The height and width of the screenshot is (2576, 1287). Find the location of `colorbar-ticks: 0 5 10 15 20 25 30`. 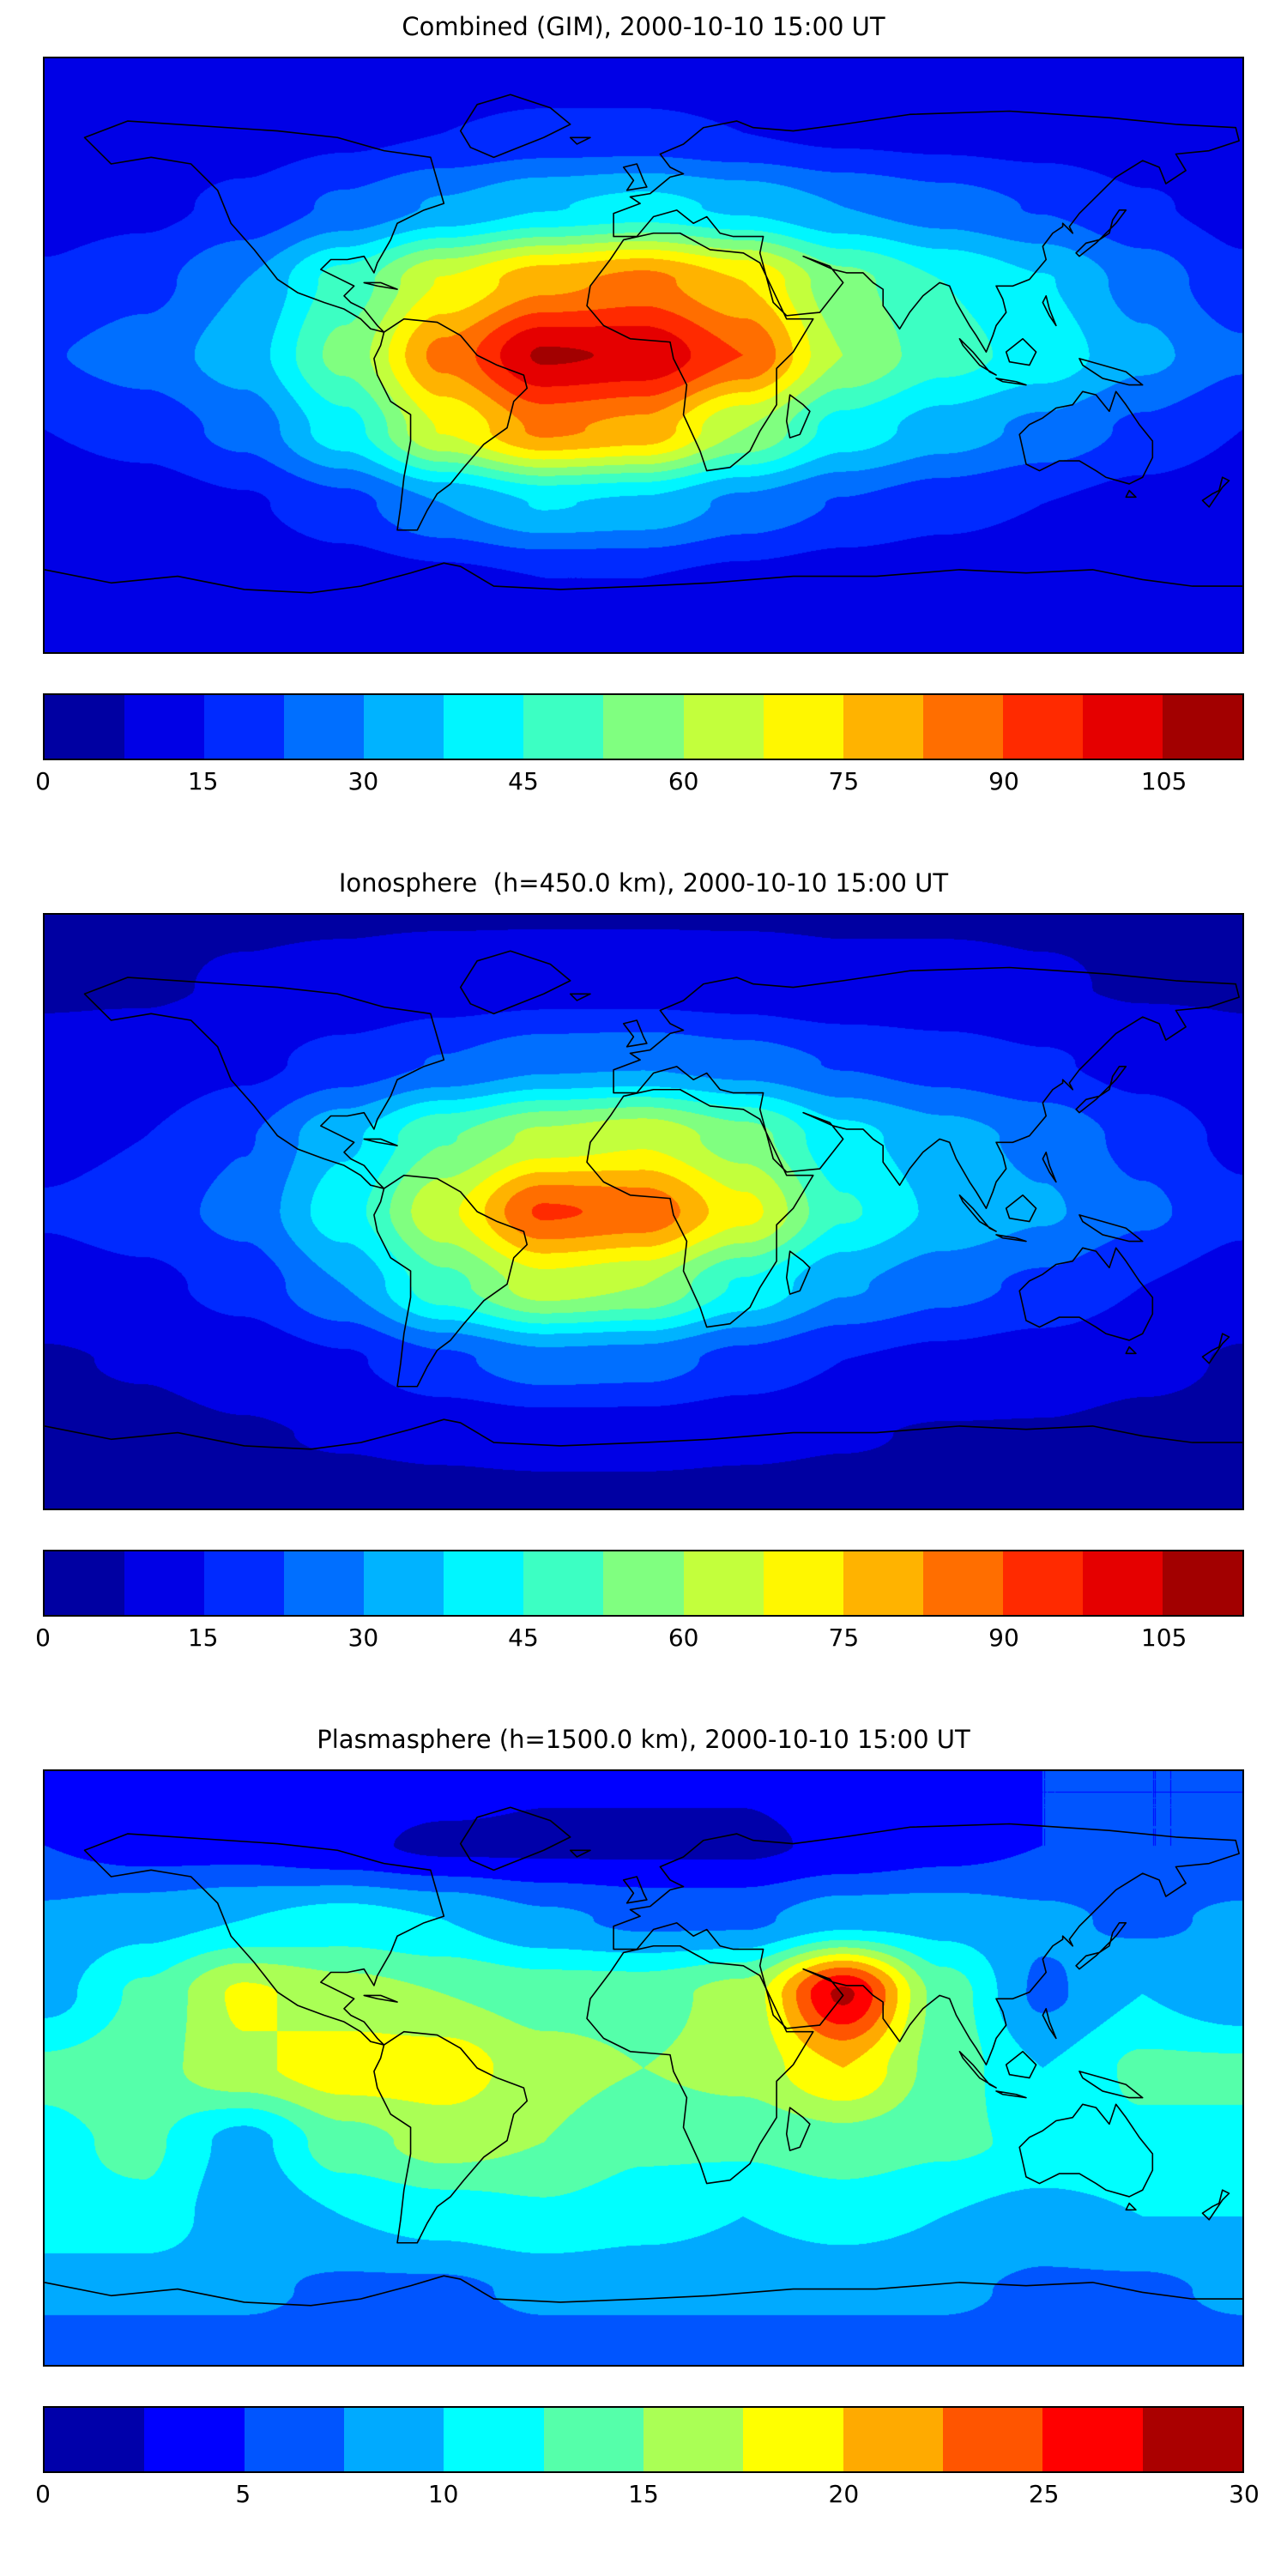

colorbar-ticks: 0 5 10 15 20 25 30 is located at coordinates (647, 2494).